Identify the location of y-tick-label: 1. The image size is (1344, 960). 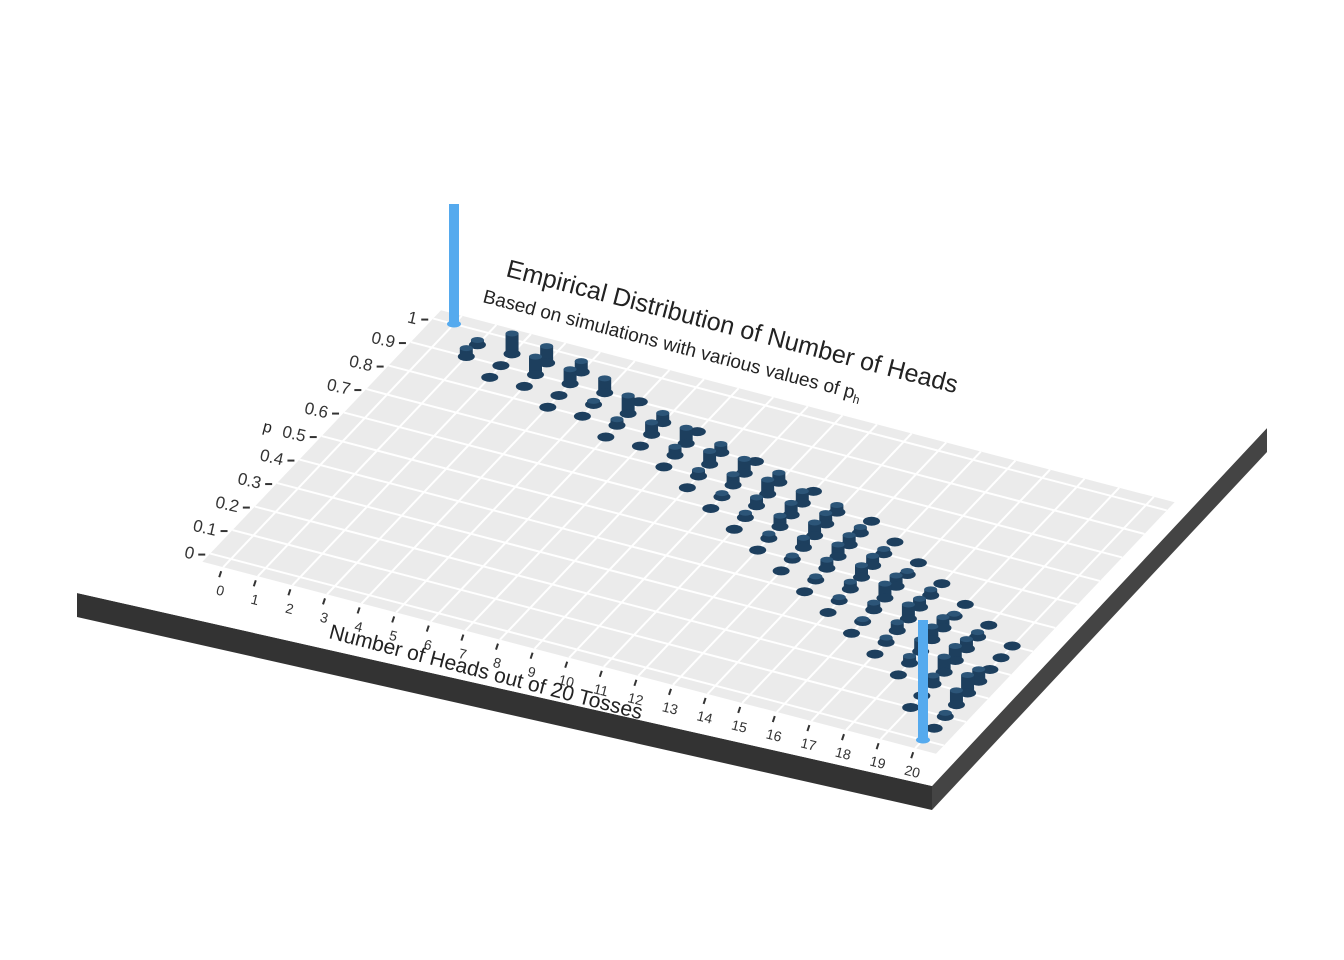
(413, 318).